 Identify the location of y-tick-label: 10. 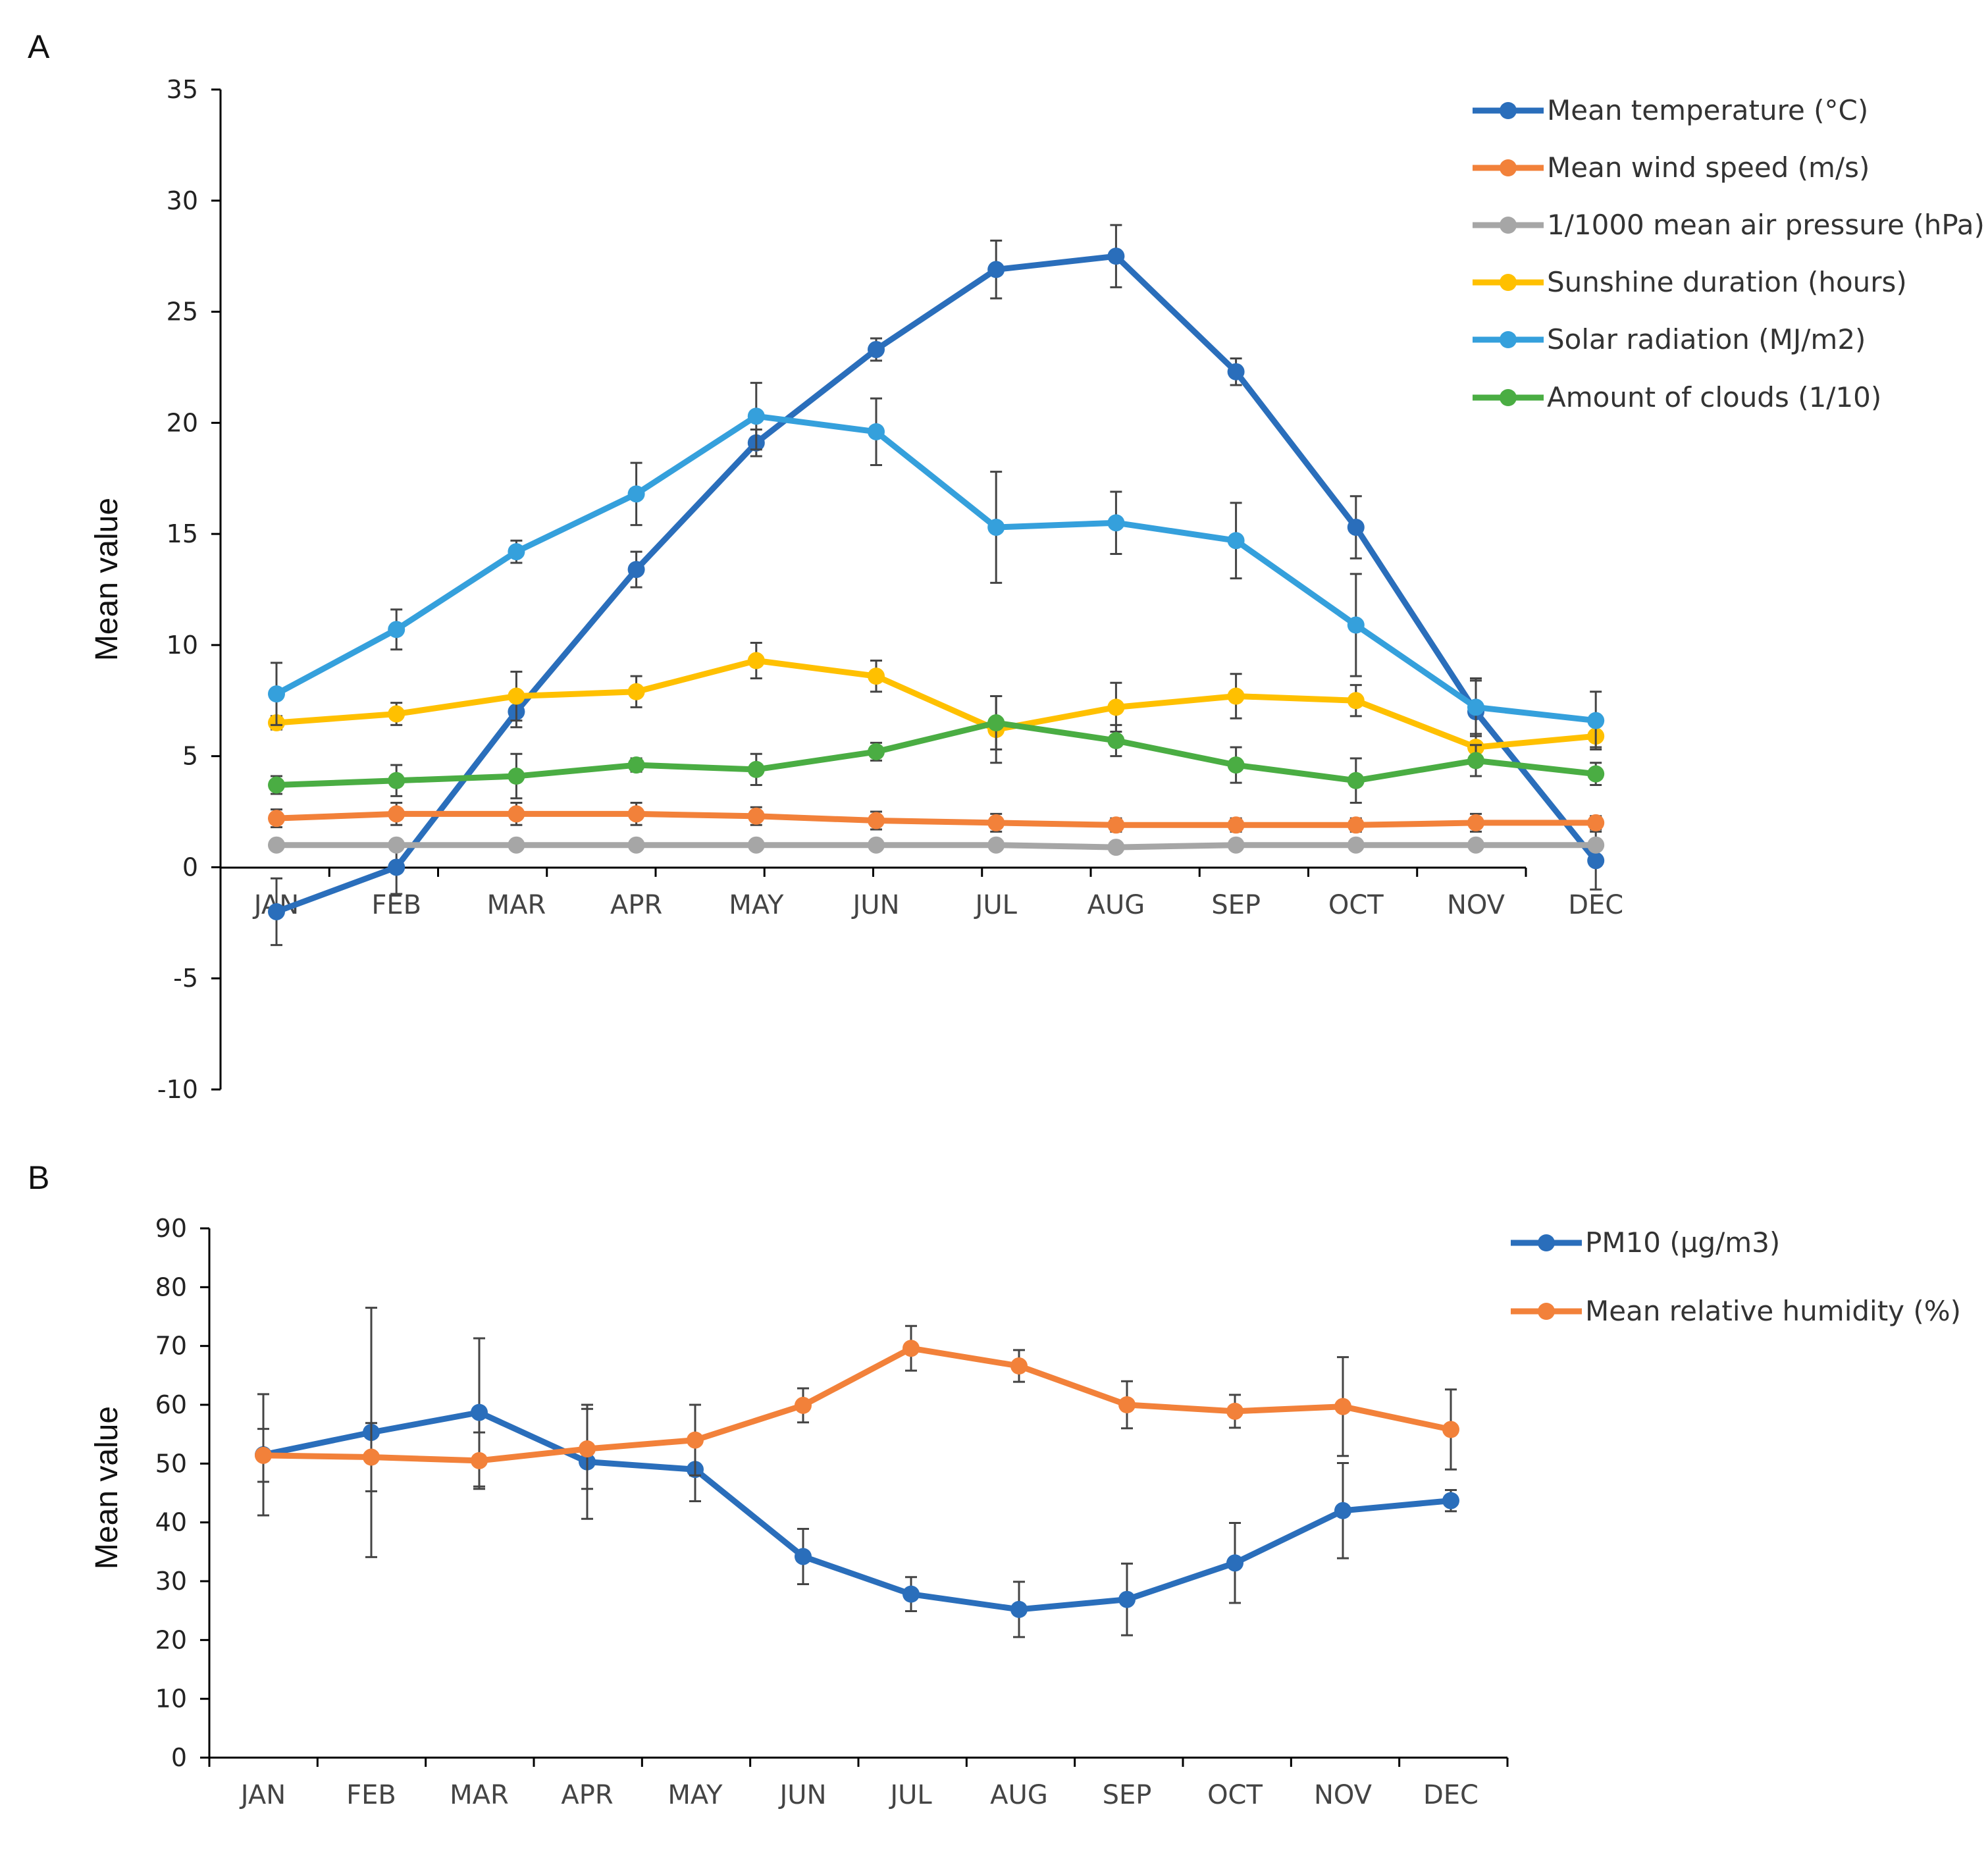
(171, 1699).